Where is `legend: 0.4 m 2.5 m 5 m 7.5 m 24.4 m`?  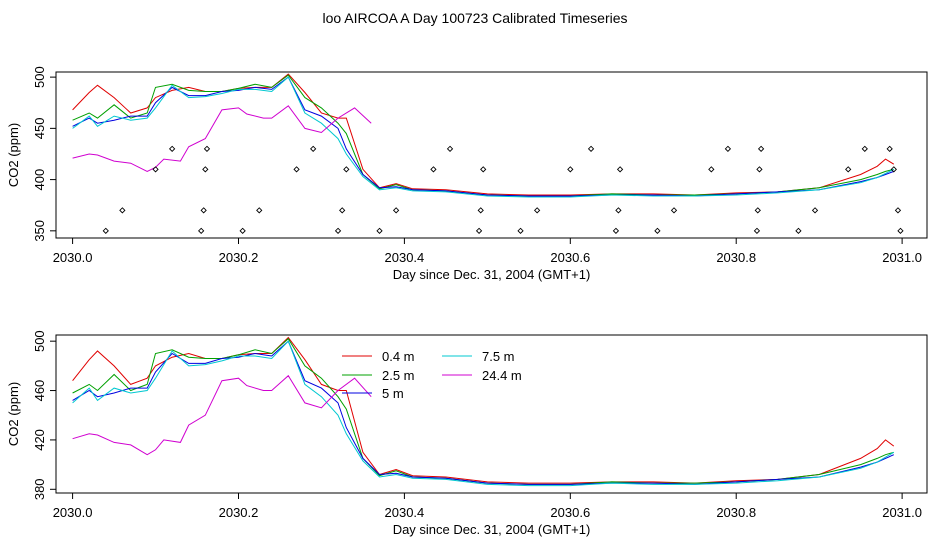 legend: 0.4 m 2.5 m 5 m 7.5 m 24.4 m is located at coordinates (432, 375).